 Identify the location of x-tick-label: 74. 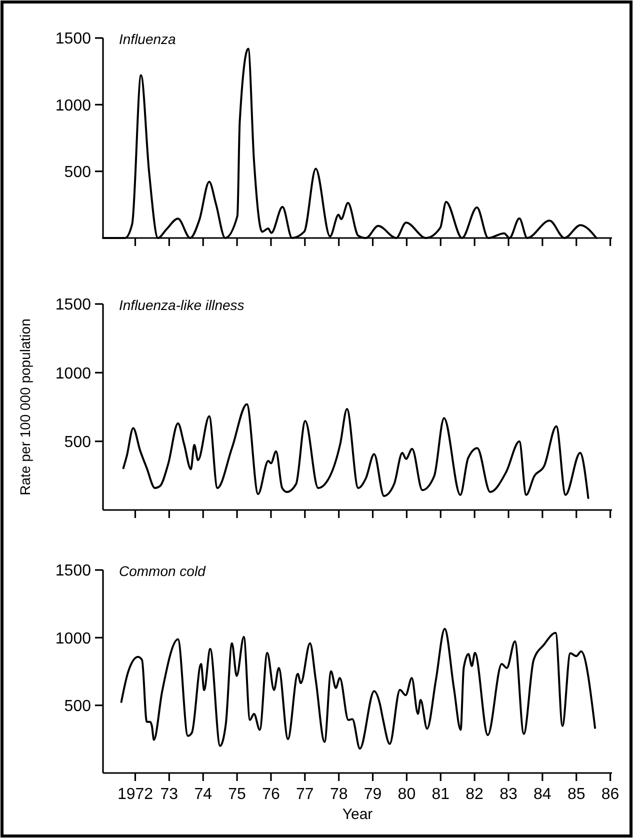
(203, 794).